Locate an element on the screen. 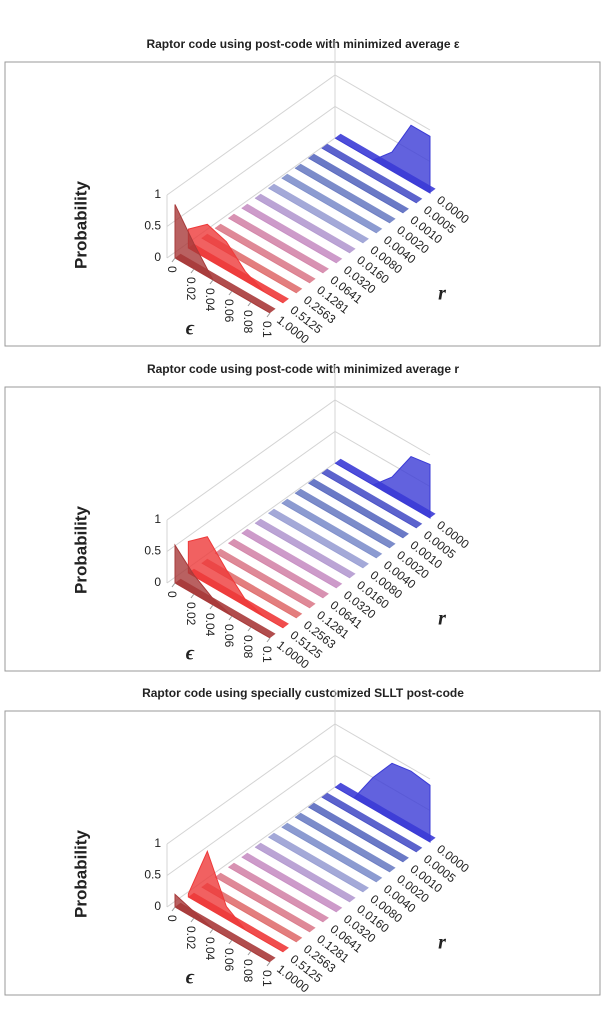  z-axis-label: r is located at coordinates (442, 619).